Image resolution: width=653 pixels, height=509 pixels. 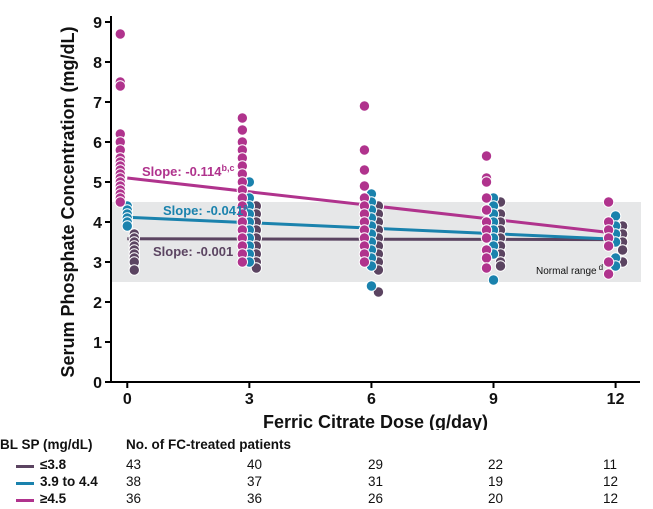 I want to click on x-tick-label: 12, so click(x=616, y=399).